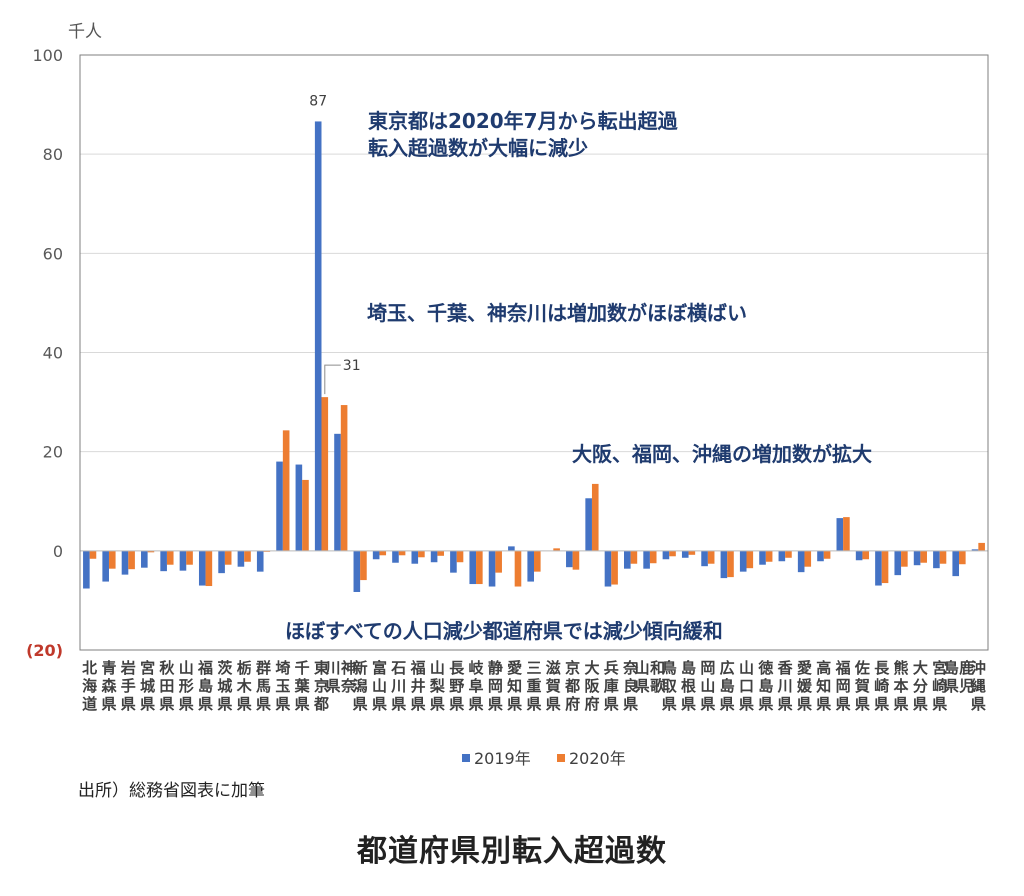  What do you see at coordinates (337, 492) in the screenshot?
I see `bar-神奈川県-2019年` at bounding box center [337, 492].